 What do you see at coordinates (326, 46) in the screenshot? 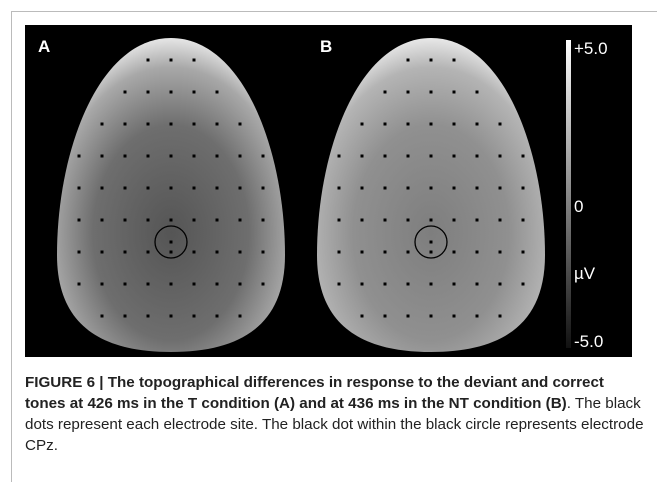
I see `panel-label: B` at bounding box center [326, 46].